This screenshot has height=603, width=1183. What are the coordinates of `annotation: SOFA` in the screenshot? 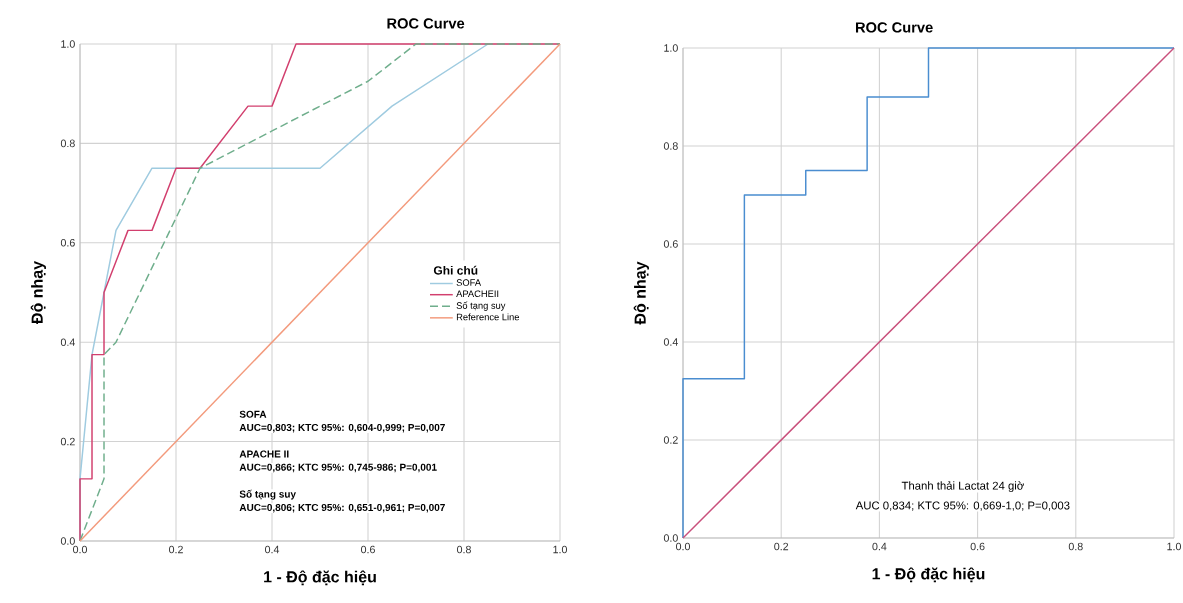 It's located at (253, 414).